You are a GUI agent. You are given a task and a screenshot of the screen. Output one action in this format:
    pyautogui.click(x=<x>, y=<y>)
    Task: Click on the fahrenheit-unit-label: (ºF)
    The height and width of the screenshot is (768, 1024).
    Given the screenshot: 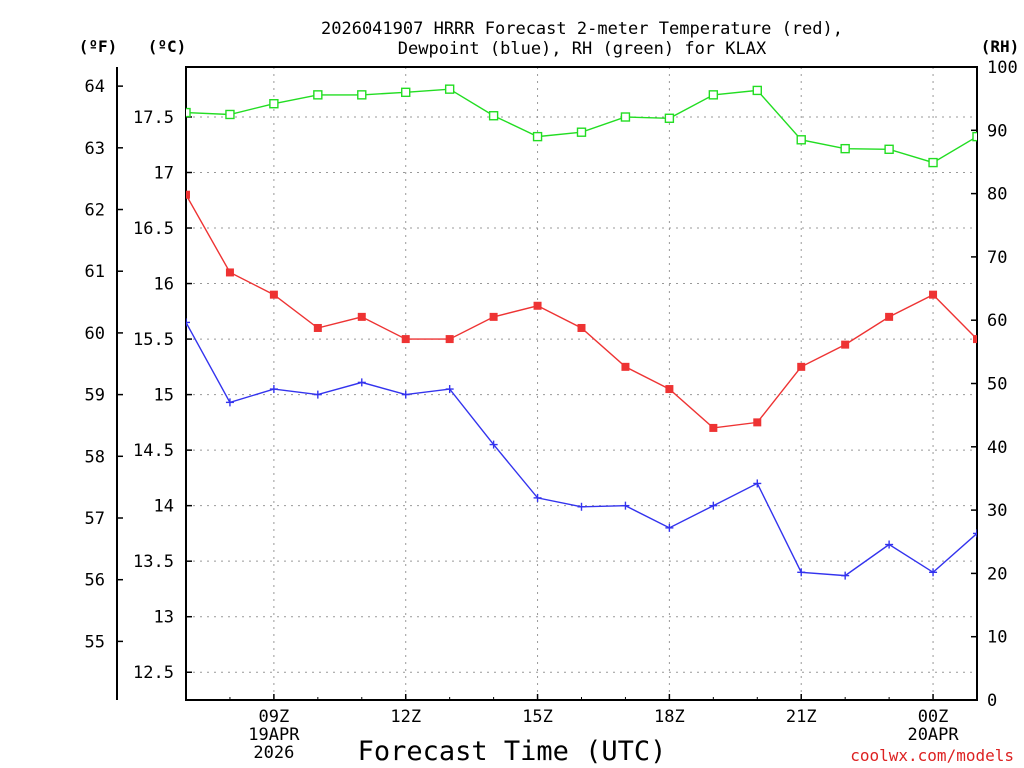 What is the action you would take?
    pyautogui.click(x=98, y=46)
    